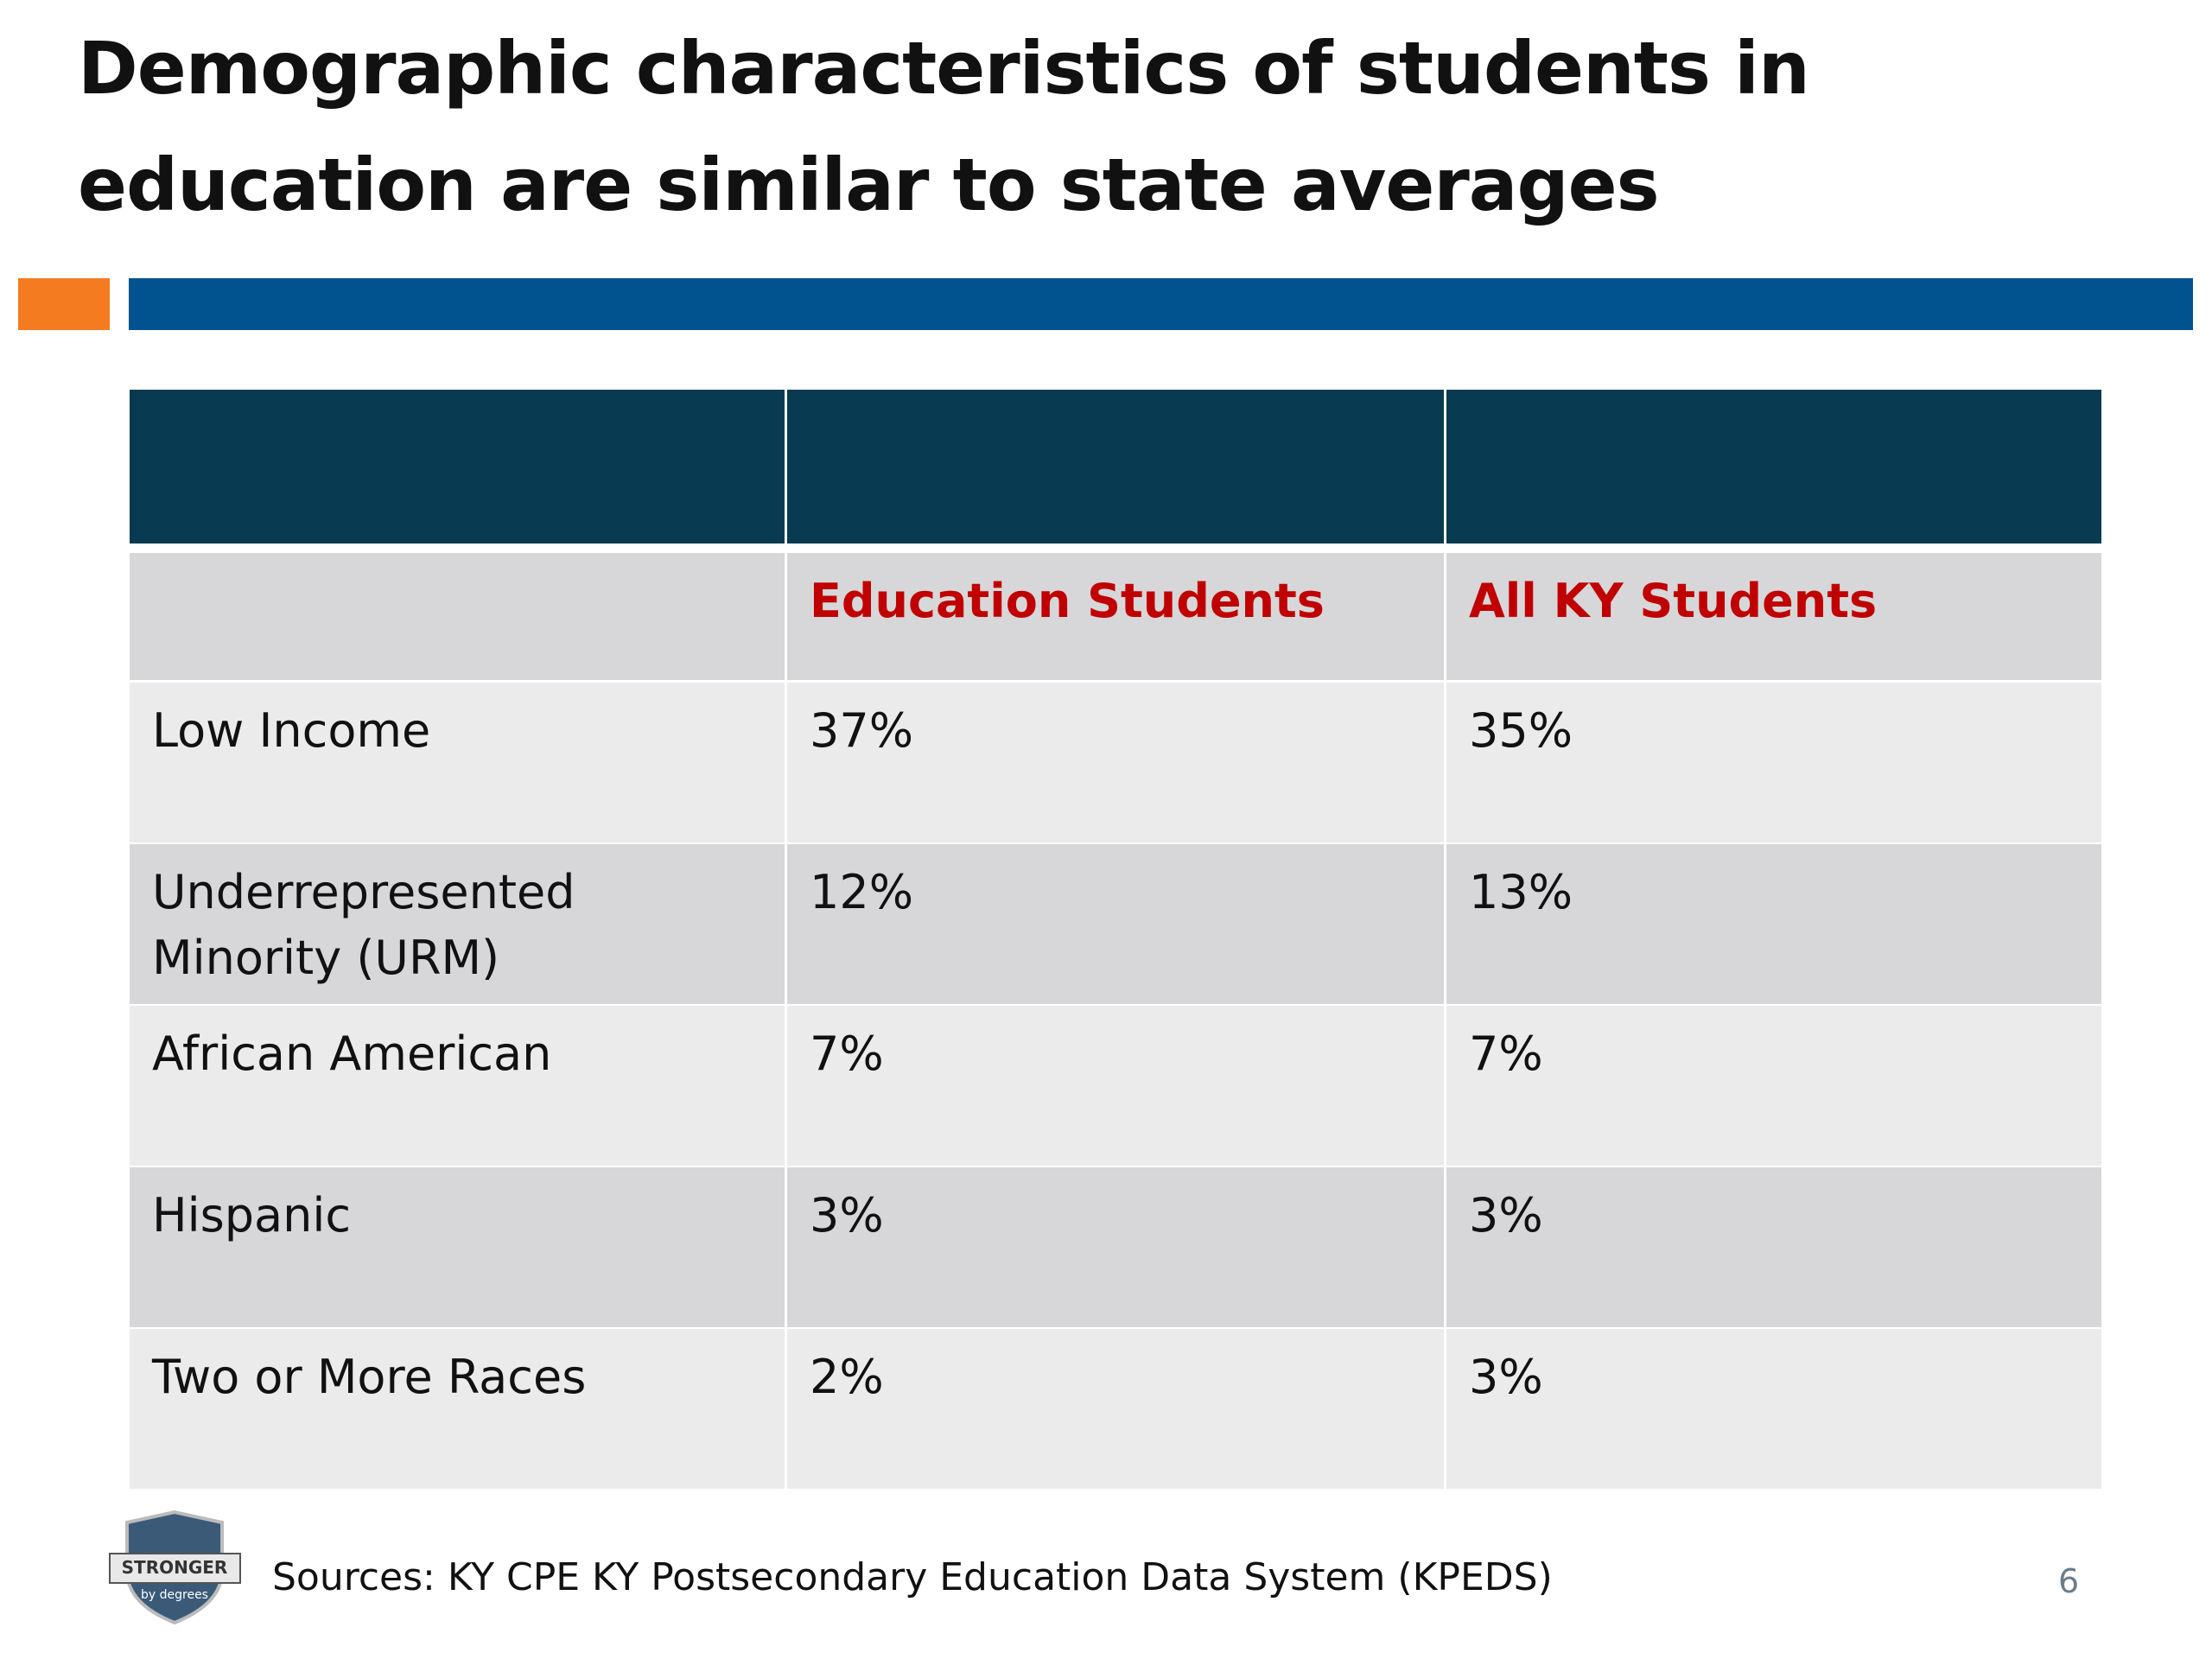 The width and height of the screenshot is (2212, 1659). What do you see at coordinates (1773, 924) in the screenshot?
I see `value-cell: 13%` at bounding box center [1773, 924].